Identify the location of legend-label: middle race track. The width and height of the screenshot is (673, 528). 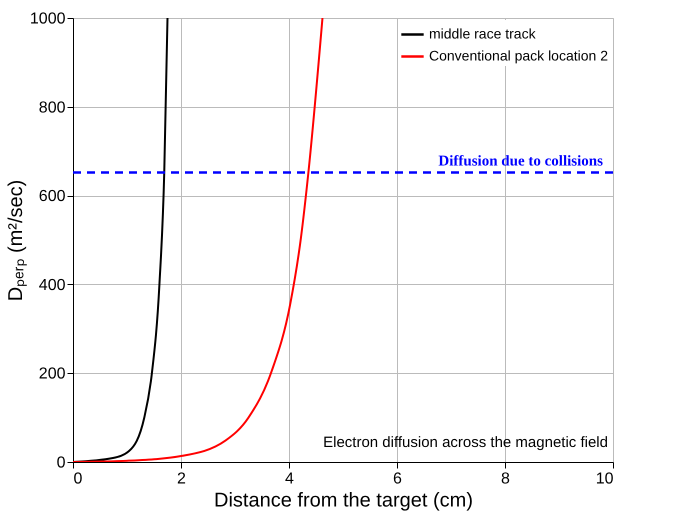
(483, 34).